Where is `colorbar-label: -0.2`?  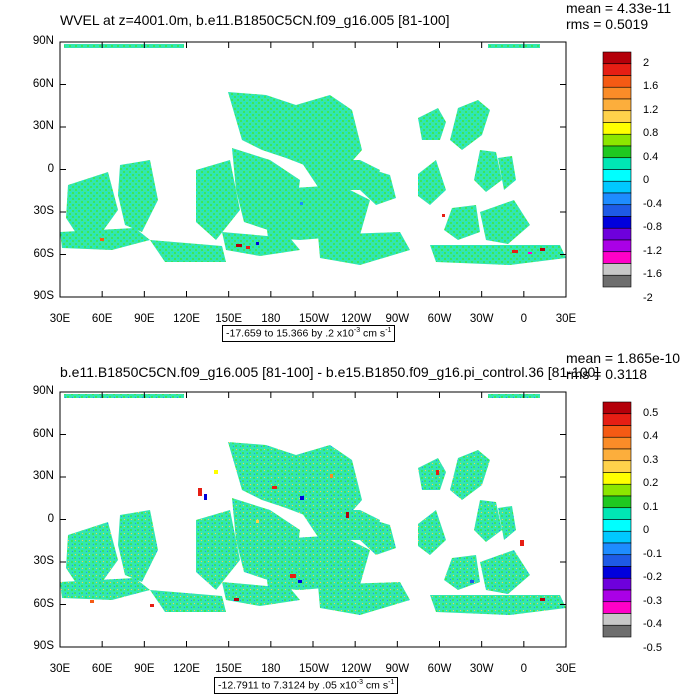
colorbar-label: -0.2 is located at coordinates (652, 577).